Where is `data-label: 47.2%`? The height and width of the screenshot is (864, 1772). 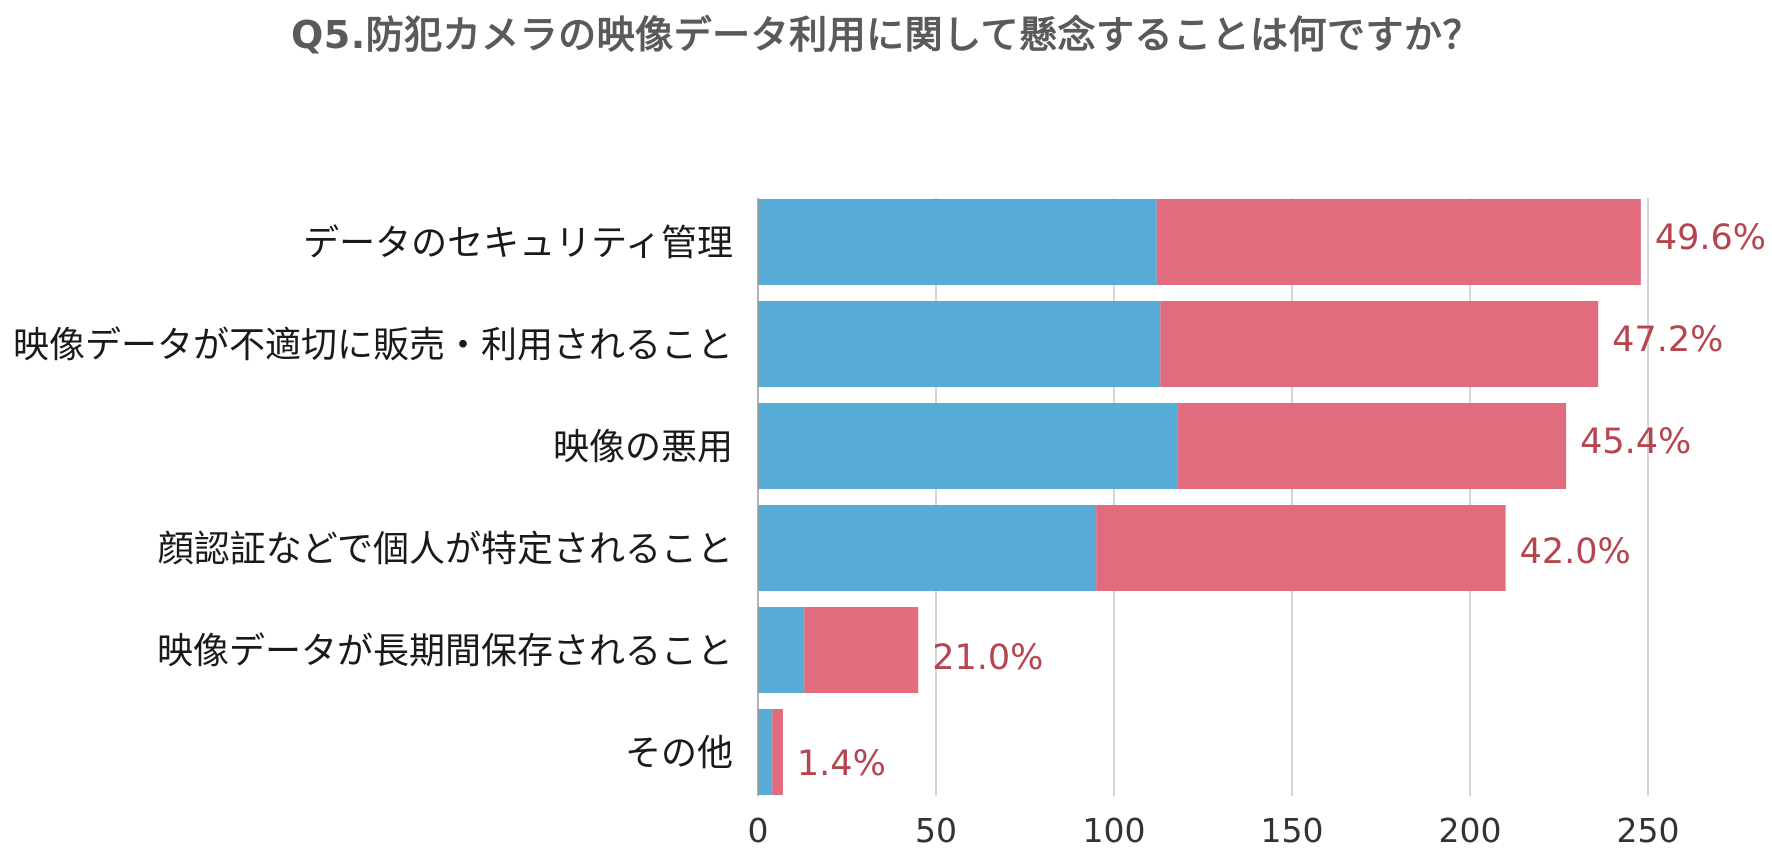 data-label: 47.2% is located at coordinates (1667, 340).